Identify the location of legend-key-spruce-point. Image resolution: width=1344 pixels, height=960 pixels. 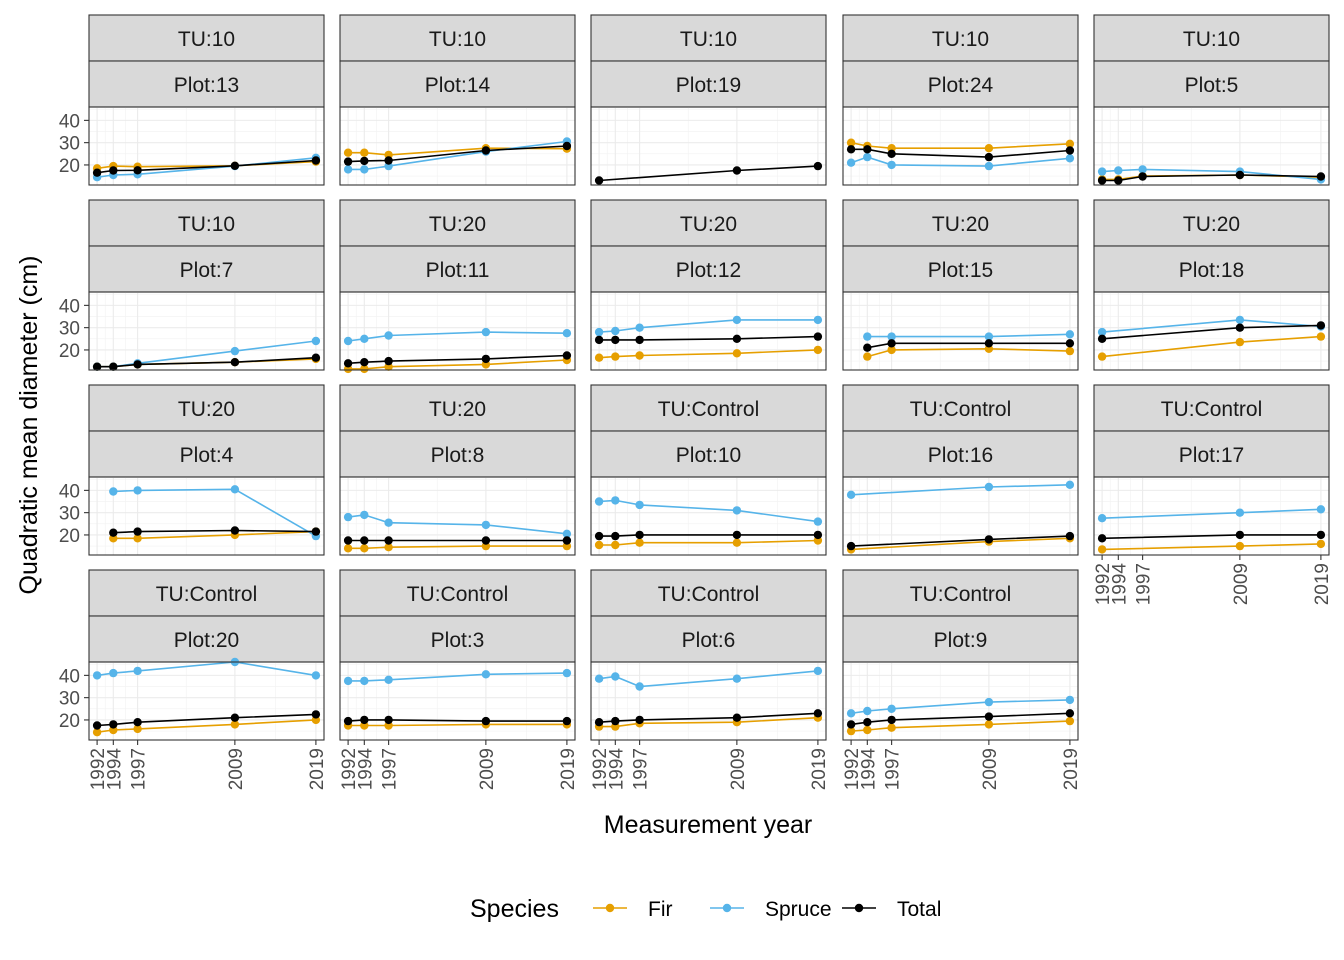
(727, 908).